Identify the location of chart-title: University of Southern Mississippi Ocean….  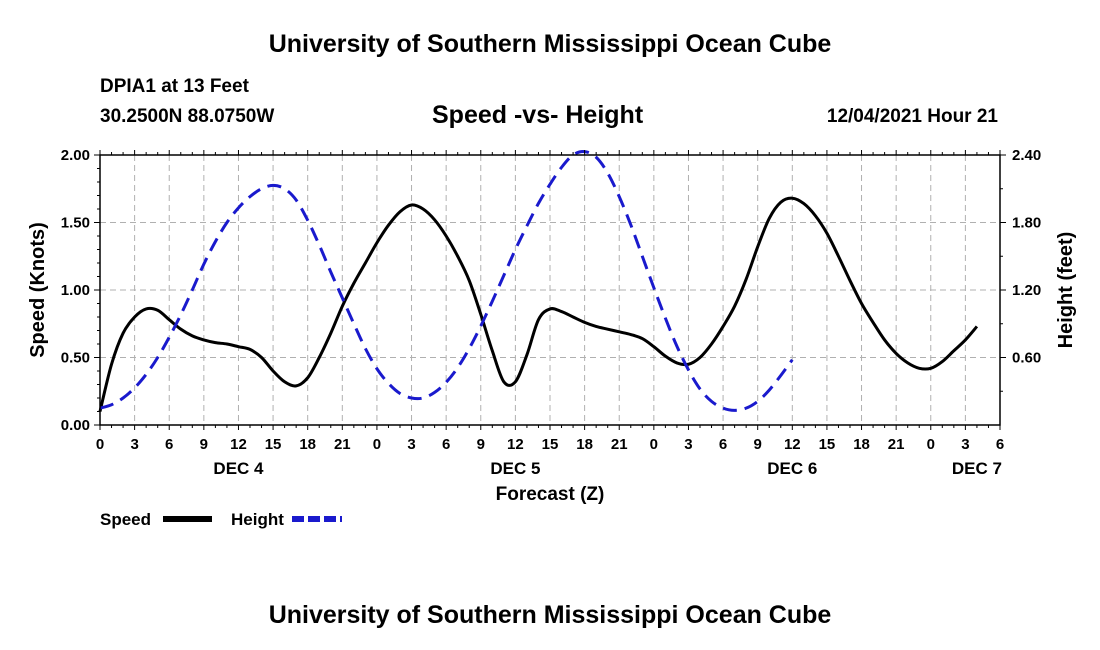
(550, 44).